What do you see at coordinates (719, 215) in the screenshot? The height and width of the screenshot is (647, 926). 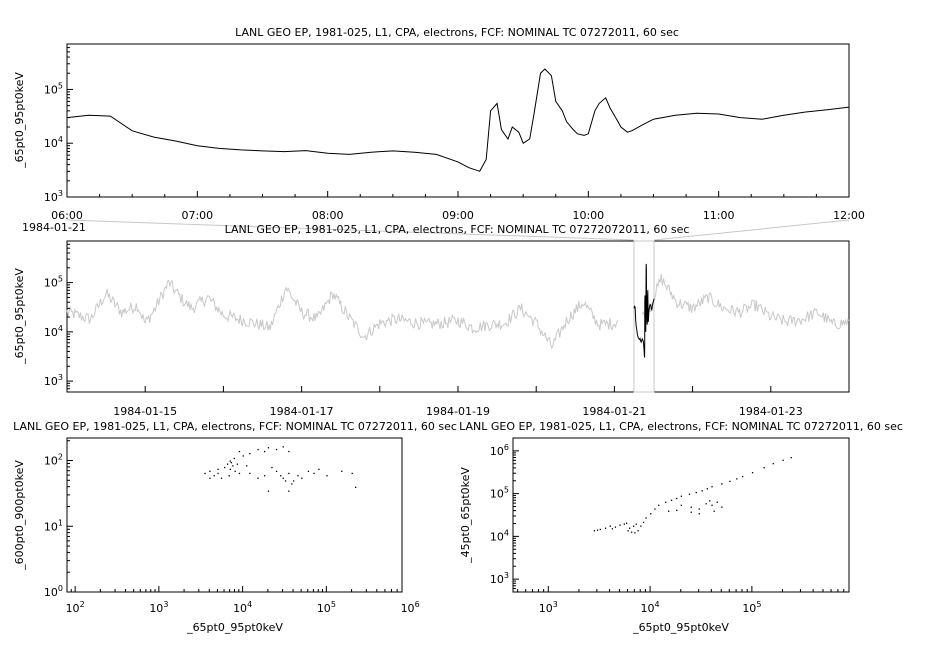 I see `x-tick-label: 11:00` at bounding box center [719, 215].